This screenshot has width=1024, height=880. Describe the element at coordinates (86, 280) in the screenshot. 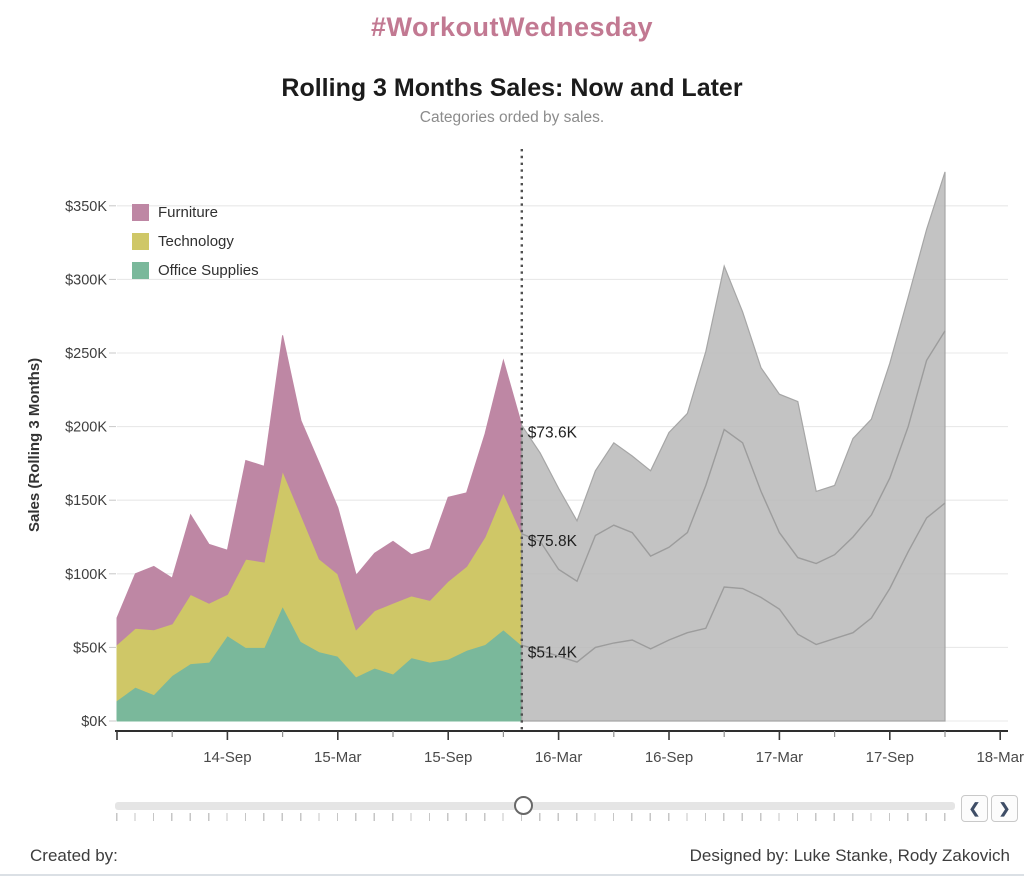

I see `y-tick-label: $300K` at that location.